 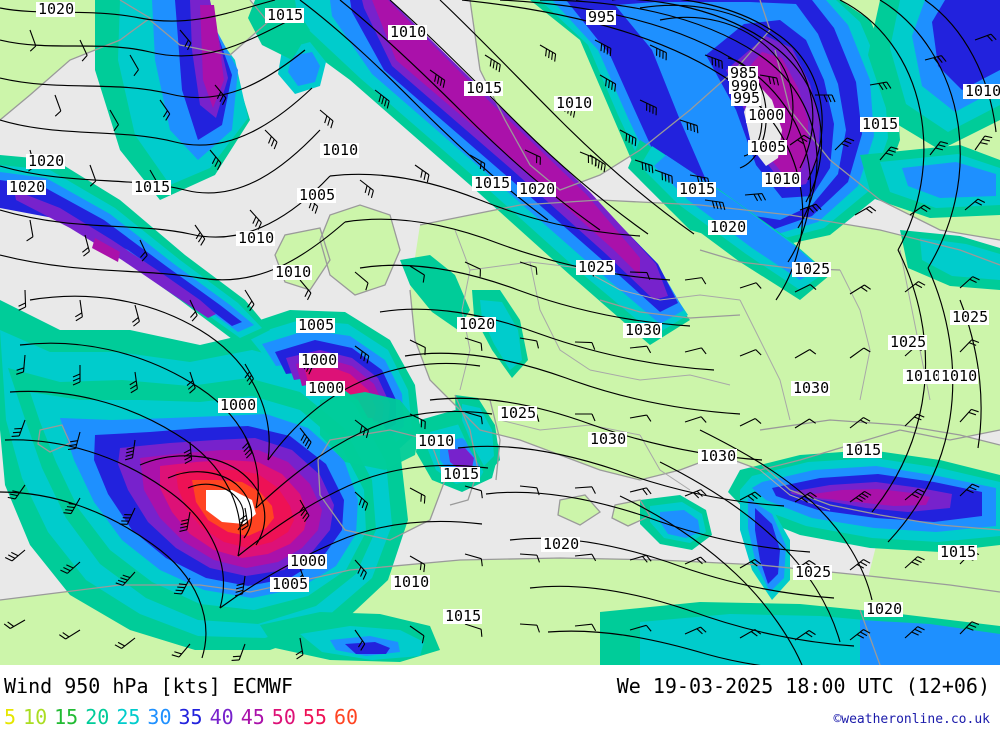 I want to click on legend-level-20: 20, so click(x=97, y=717).